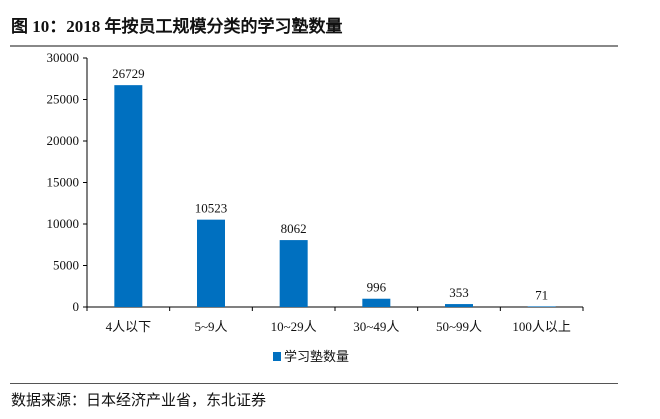  What do you see at coordinates (63, 57) in the screenshot?
I see `y-tick-label: 30000` at bounding box center [63, 57].